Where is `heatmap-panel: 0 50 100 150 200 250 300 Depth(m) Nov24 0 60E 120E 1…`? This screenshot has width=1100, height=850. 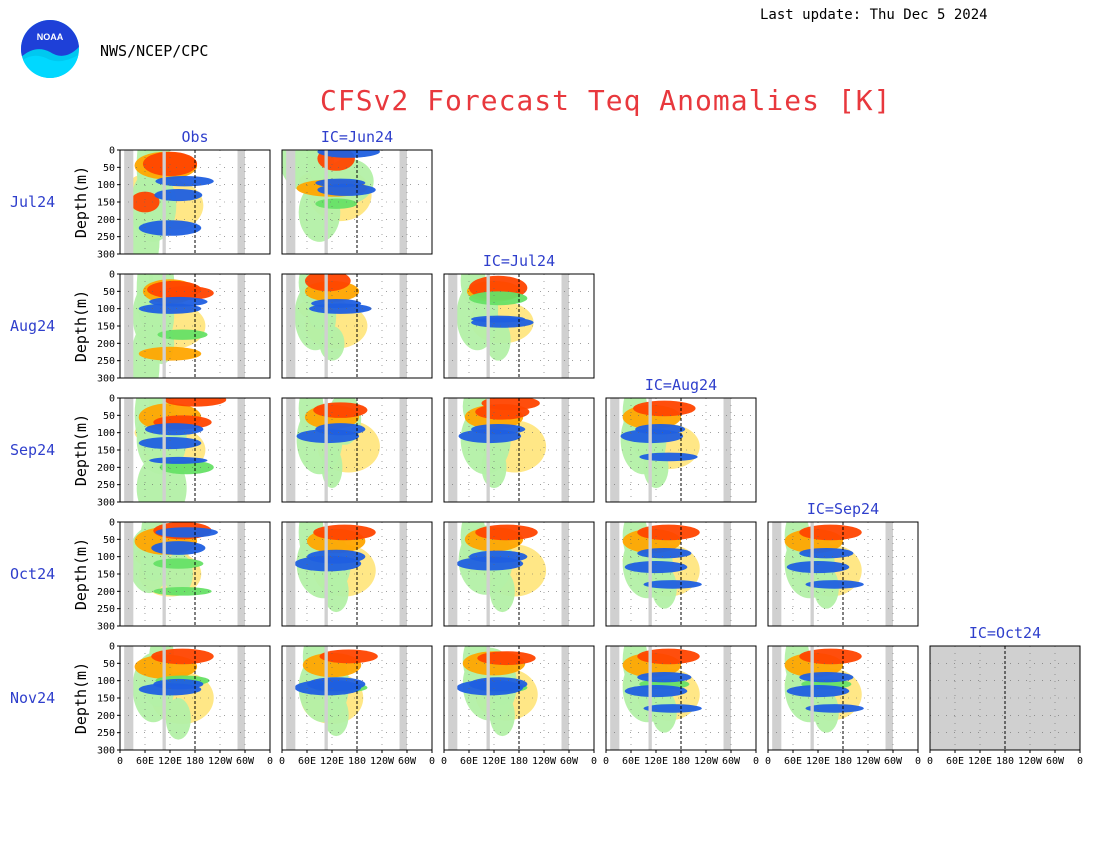
heatmap-panel: 0 50 100 150 200 250 300 Depth(m) Nov24 0 60E 120E 1… is located at coordinates (141, 705).